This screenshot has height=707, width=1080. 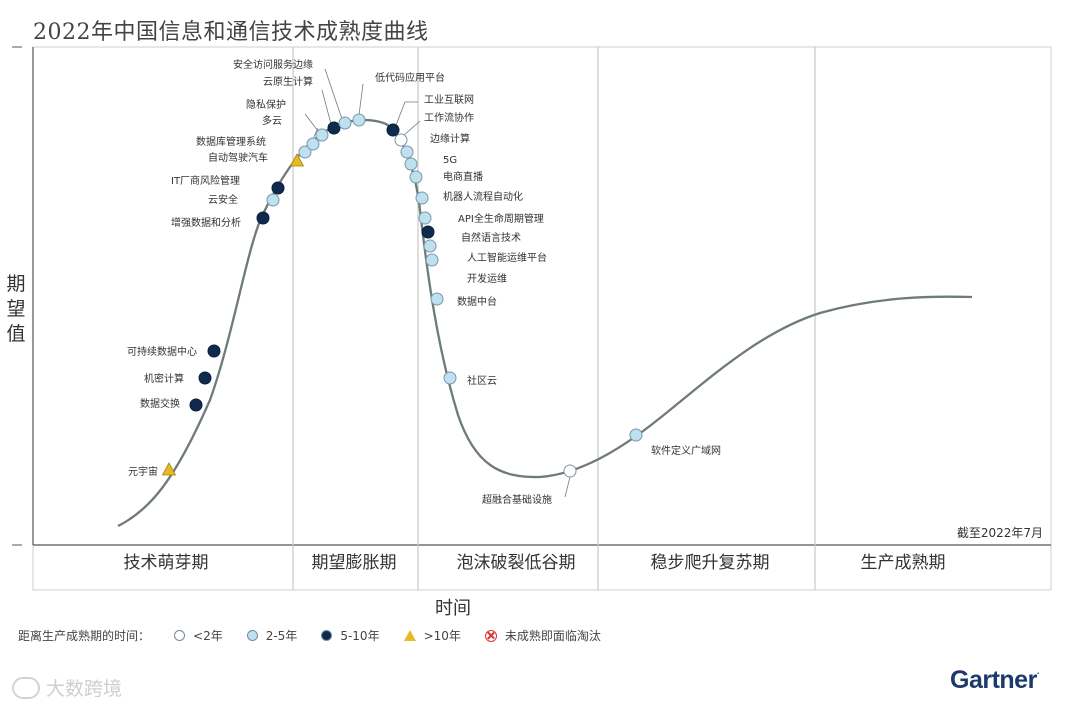 What do you see at coordinates (449, 117) in the screenshot?
I see `tech-label: 工作流协作` at bounding box center [449, 117].